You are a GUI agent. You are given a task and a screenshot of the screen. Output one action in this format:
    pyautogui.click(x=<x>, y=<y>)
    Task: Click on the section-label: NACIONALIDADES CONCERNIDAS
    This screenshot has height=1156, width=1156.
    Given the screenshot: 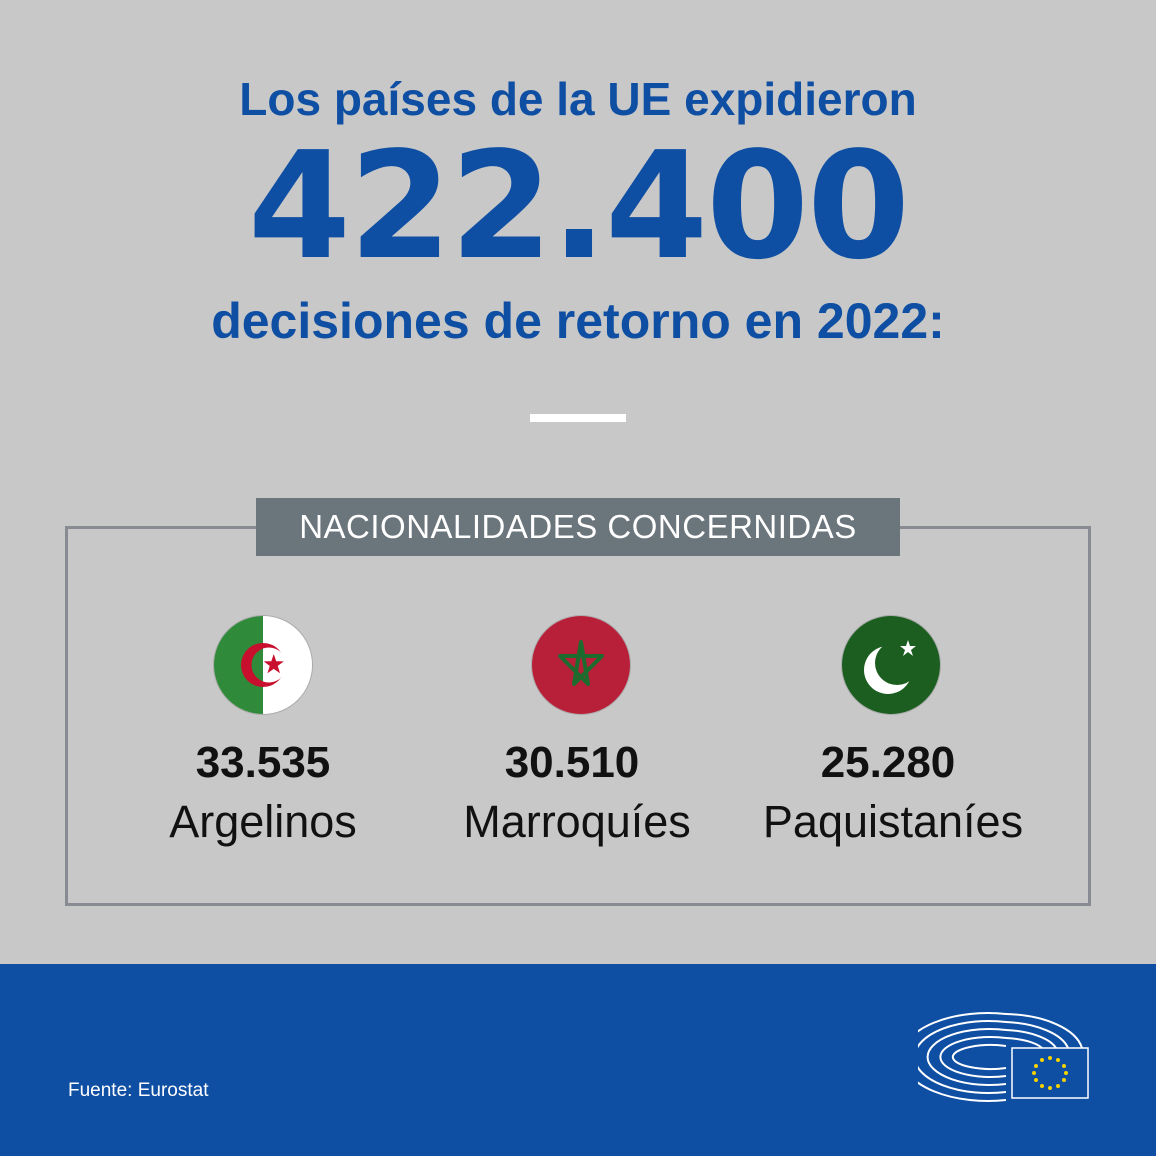 What is the action you would take?
    pyautogui.click(x=578, y=527)
    